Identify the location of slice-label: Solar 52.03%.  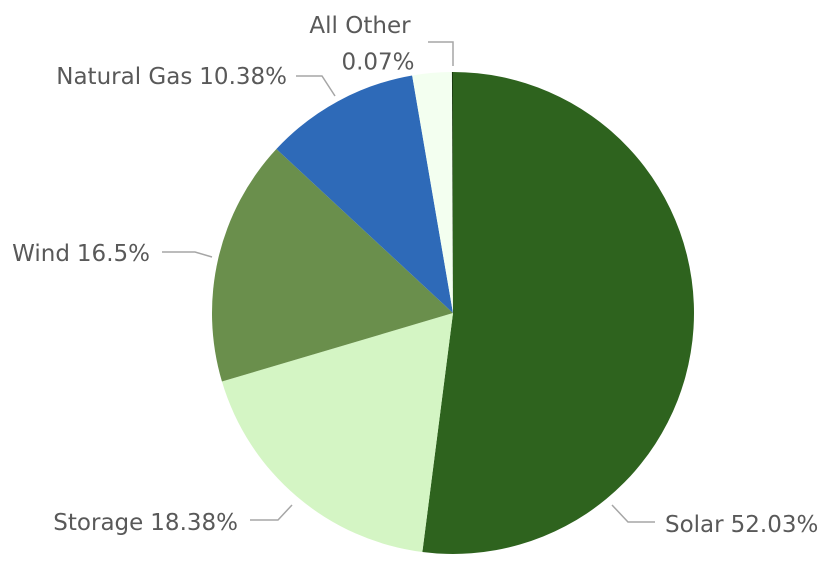
(741, 525).